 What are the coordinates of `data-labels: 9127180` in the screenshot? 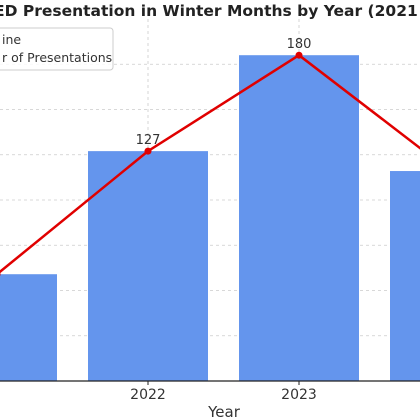 It's located at (224, 92).